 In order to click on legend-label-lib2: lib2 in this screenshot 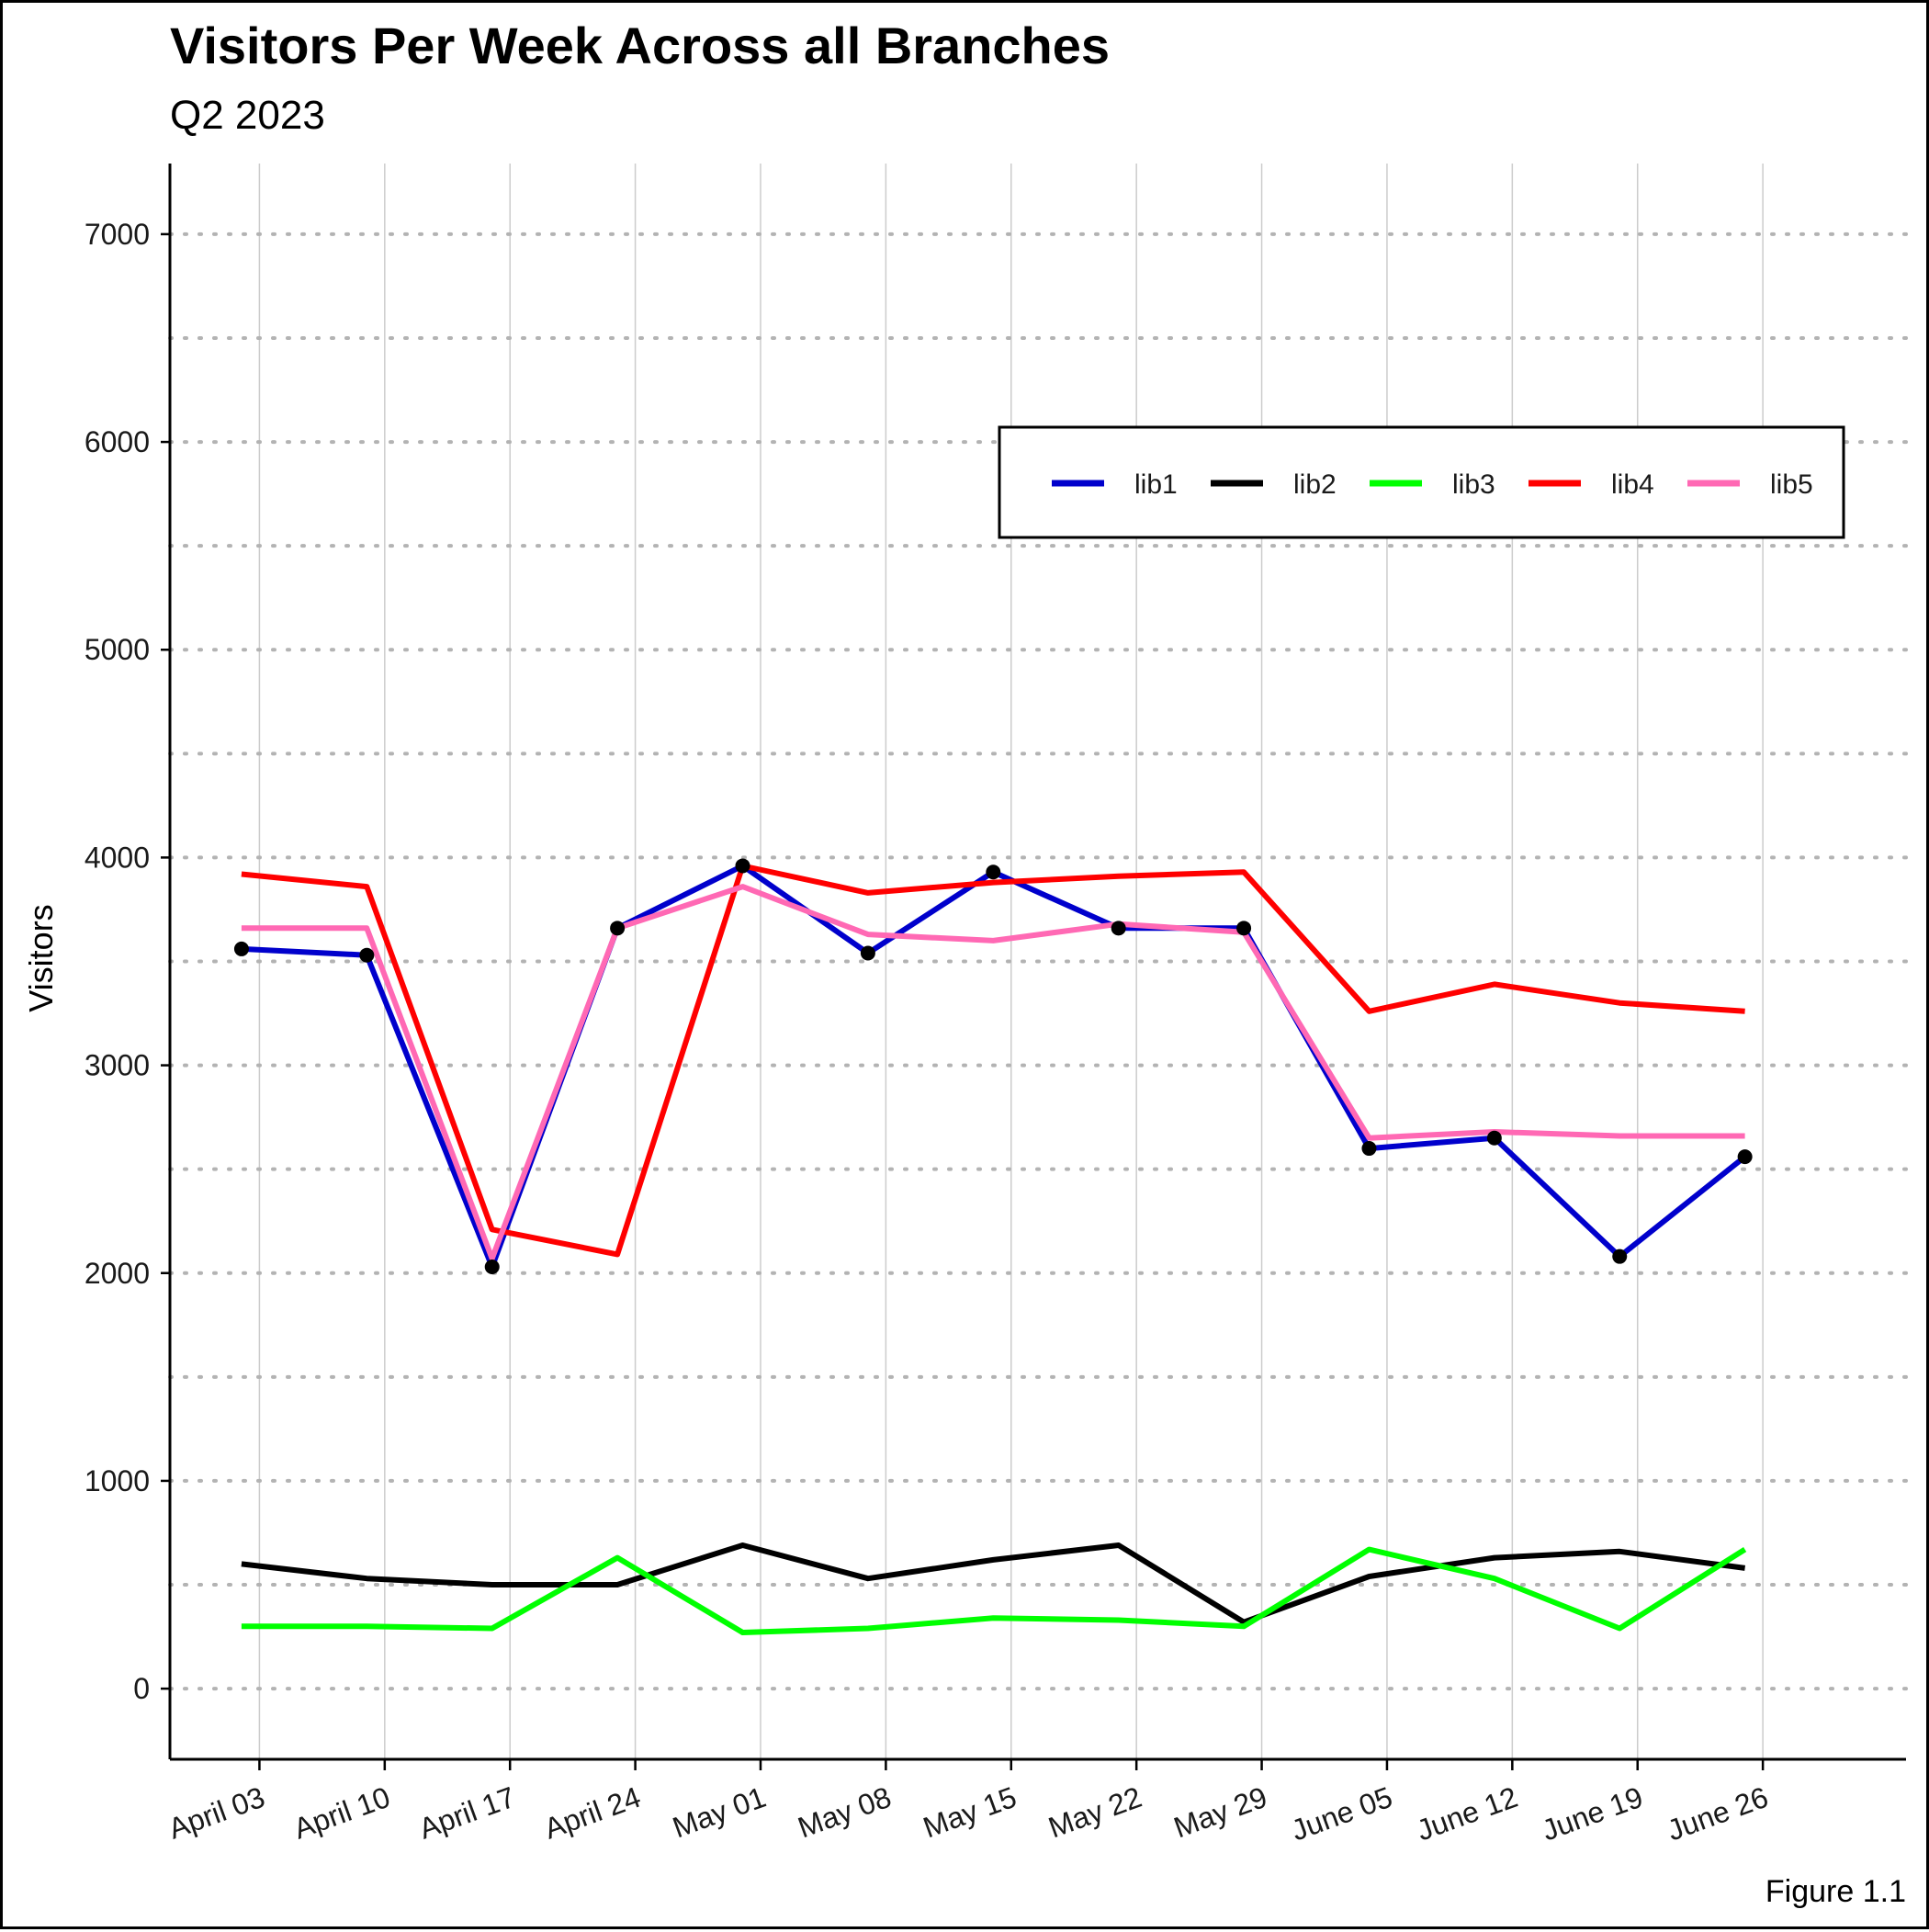, I will do `click(1315, 484)`.